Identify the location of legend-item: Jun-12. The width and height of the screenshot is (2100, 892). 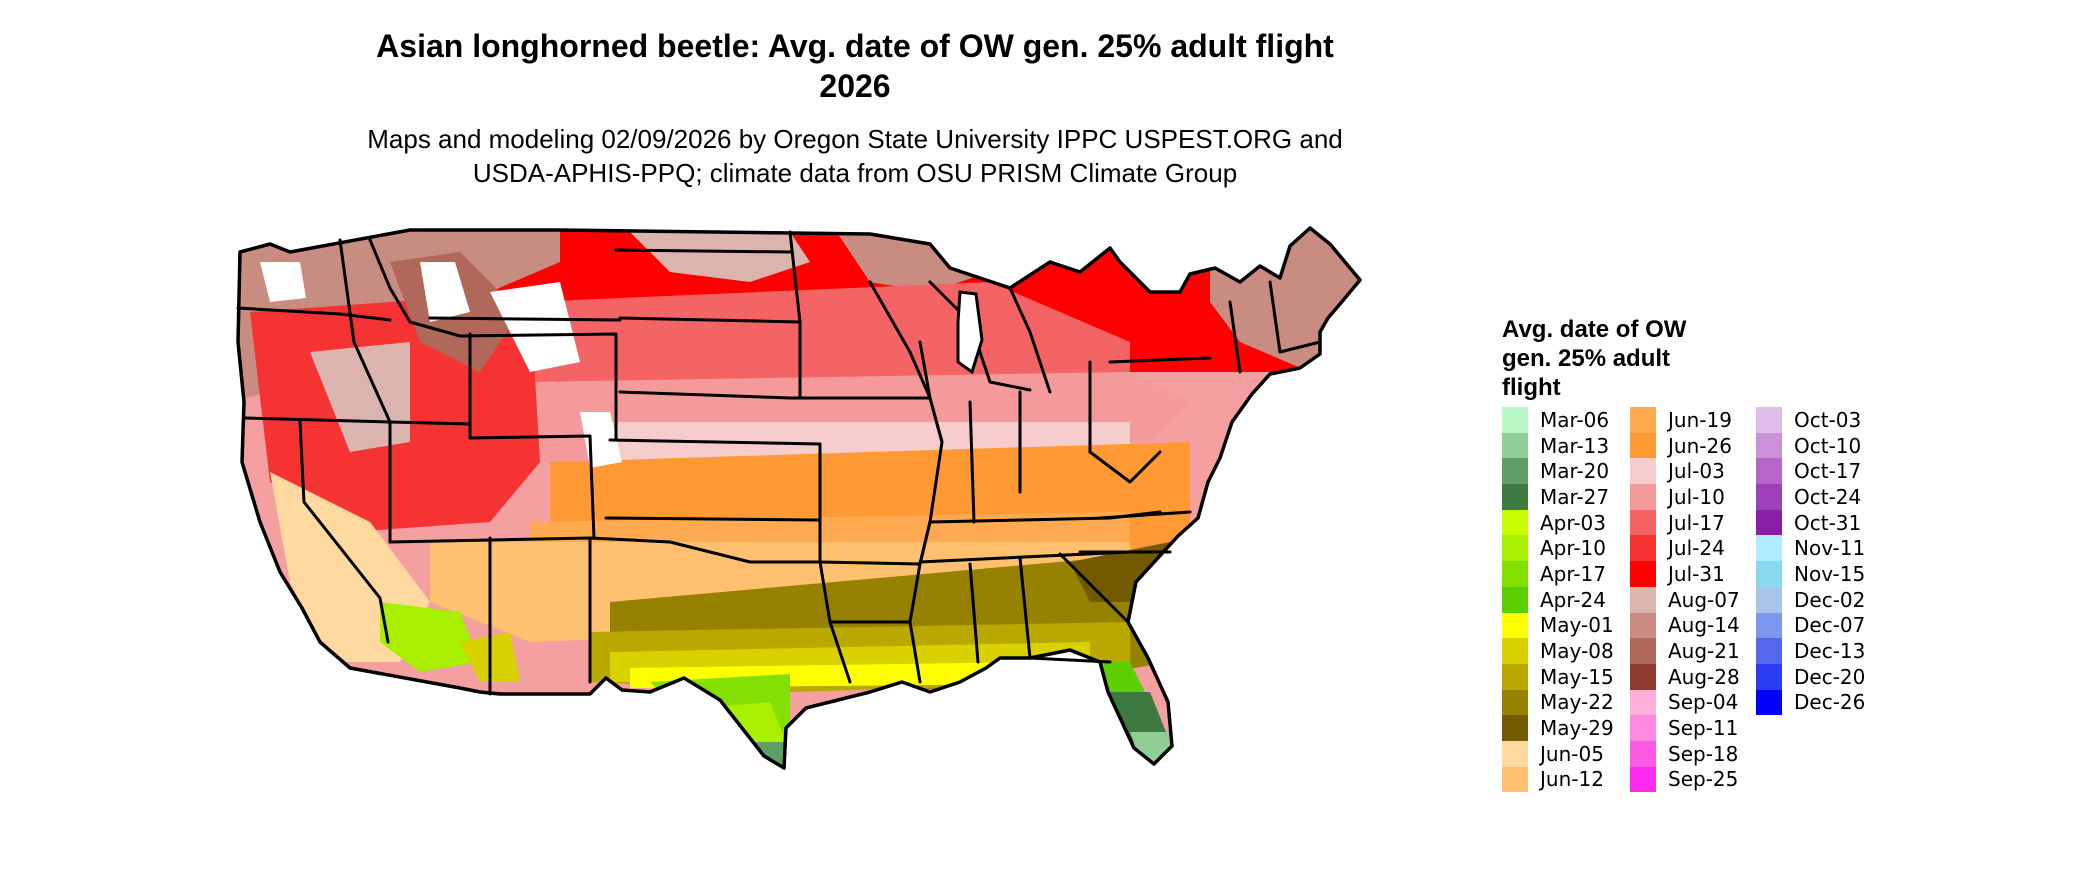
(1558, 779).